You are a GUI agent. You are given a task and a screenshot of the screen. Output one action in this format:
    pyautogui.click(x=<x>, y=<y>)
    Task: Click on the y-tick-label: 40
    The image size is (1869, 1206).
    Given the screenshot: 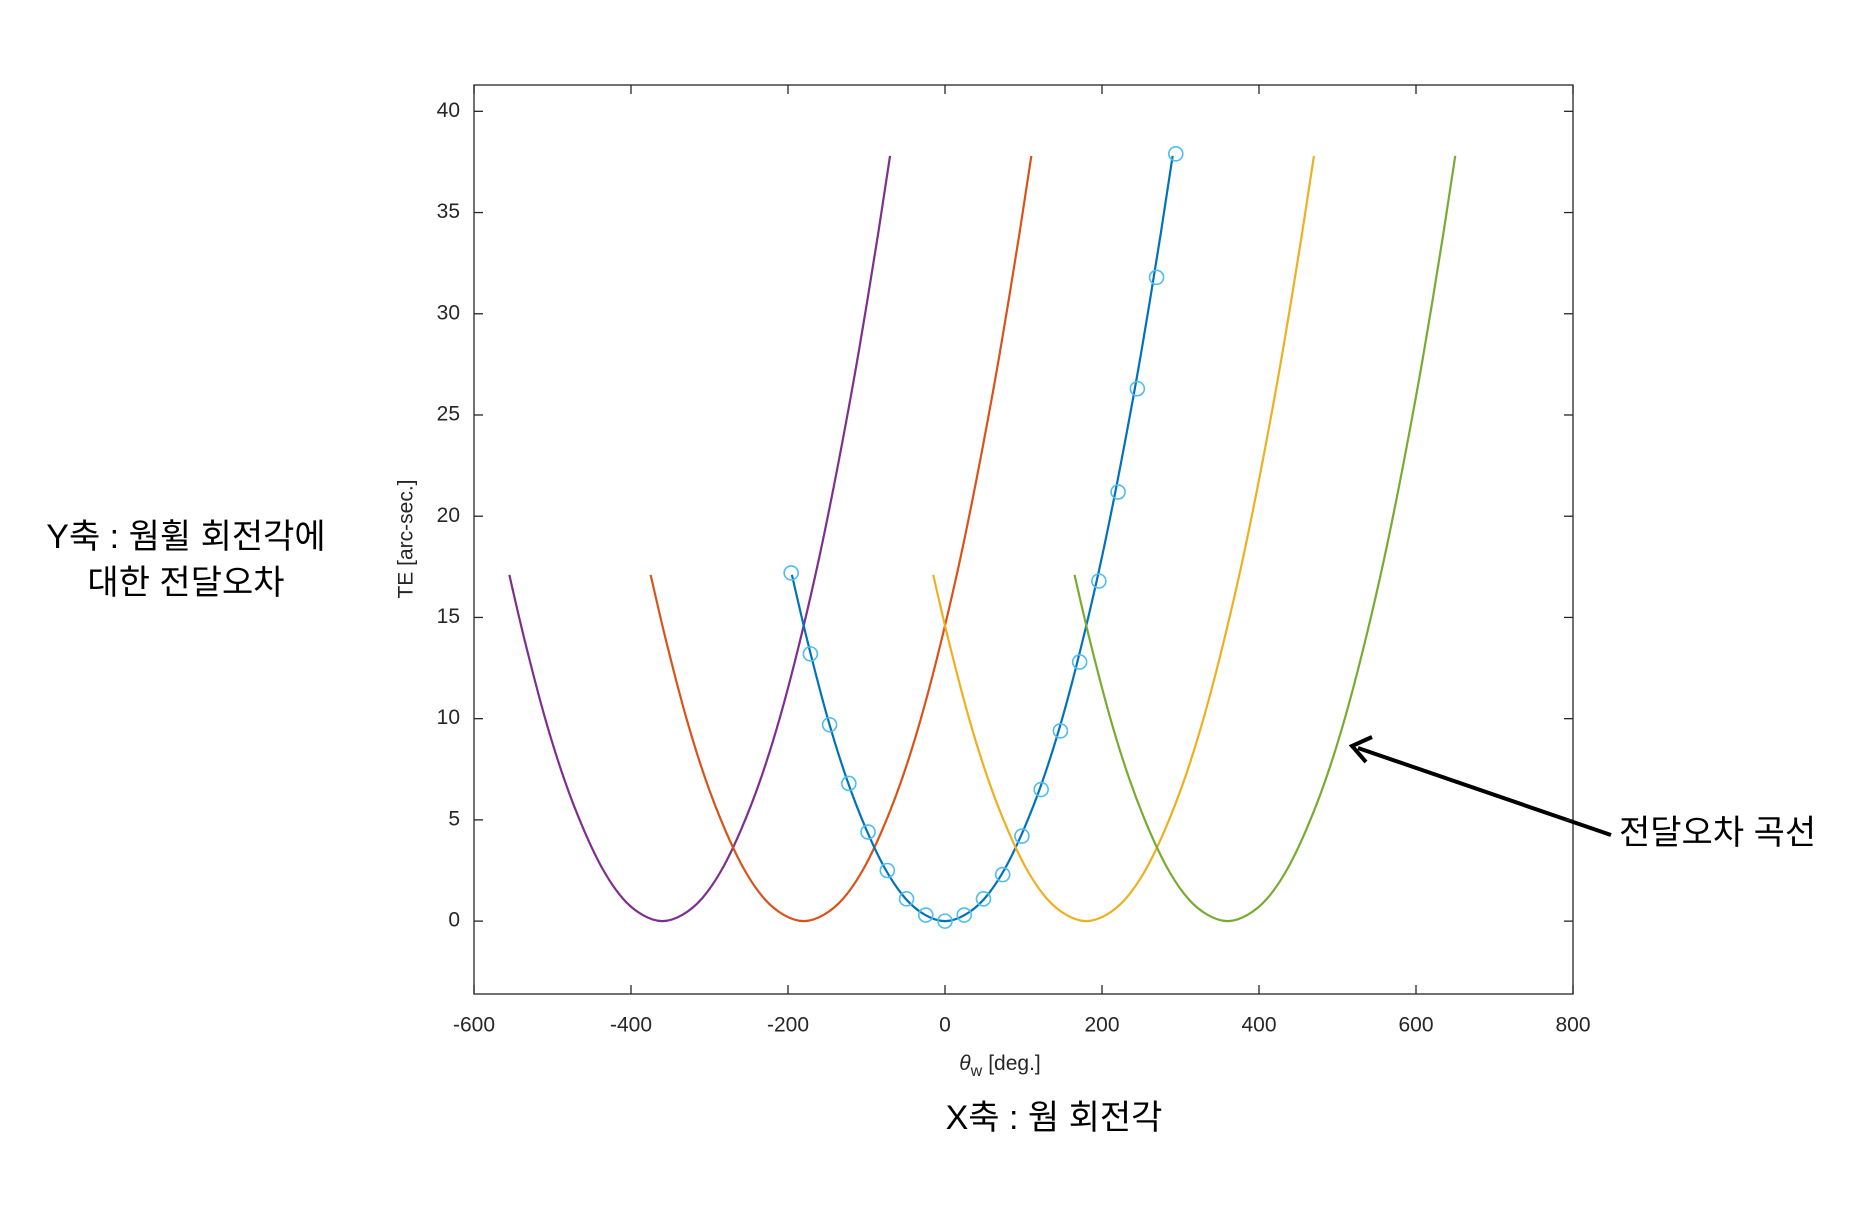 What is the action you would take?
    pyautogui.click(x=448, y=110)
    